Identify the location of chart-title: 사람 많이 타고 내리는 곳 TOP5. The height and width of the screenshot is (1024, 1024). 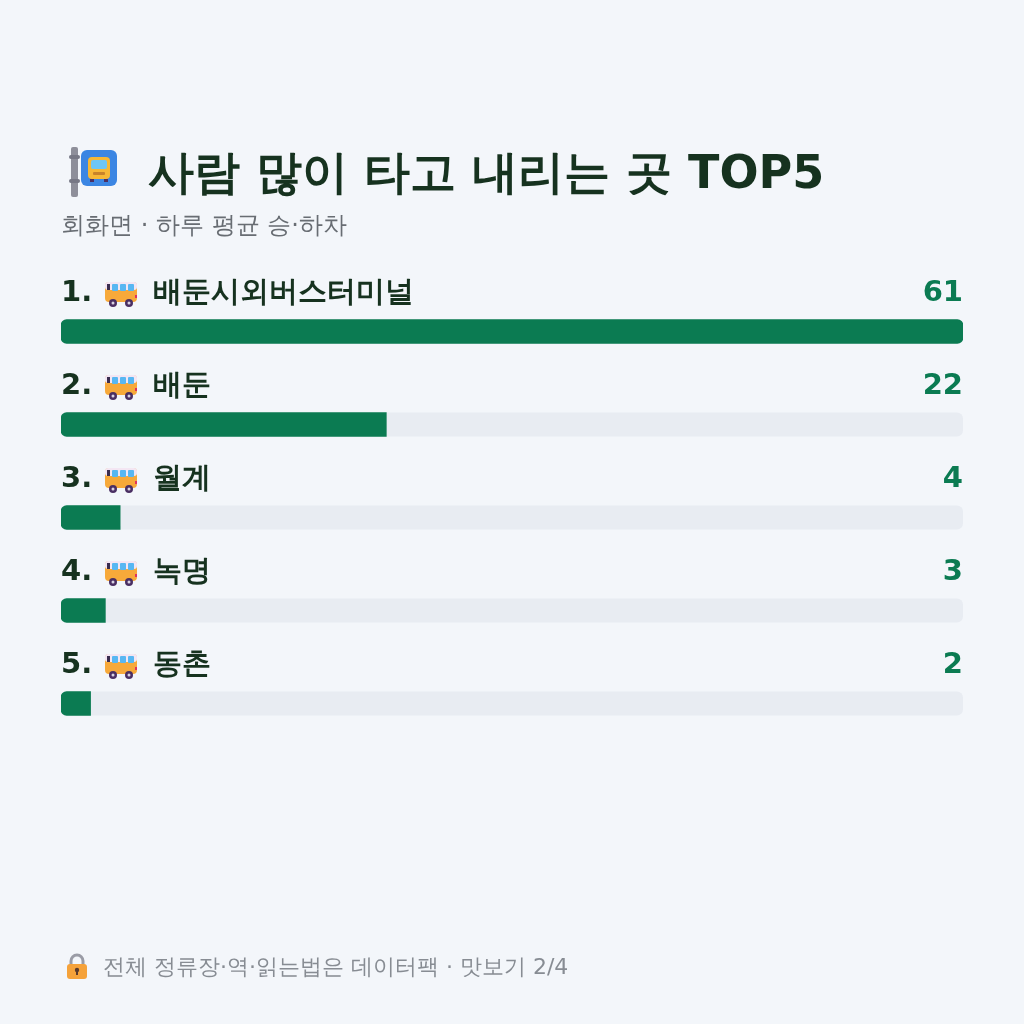
(486, 172).